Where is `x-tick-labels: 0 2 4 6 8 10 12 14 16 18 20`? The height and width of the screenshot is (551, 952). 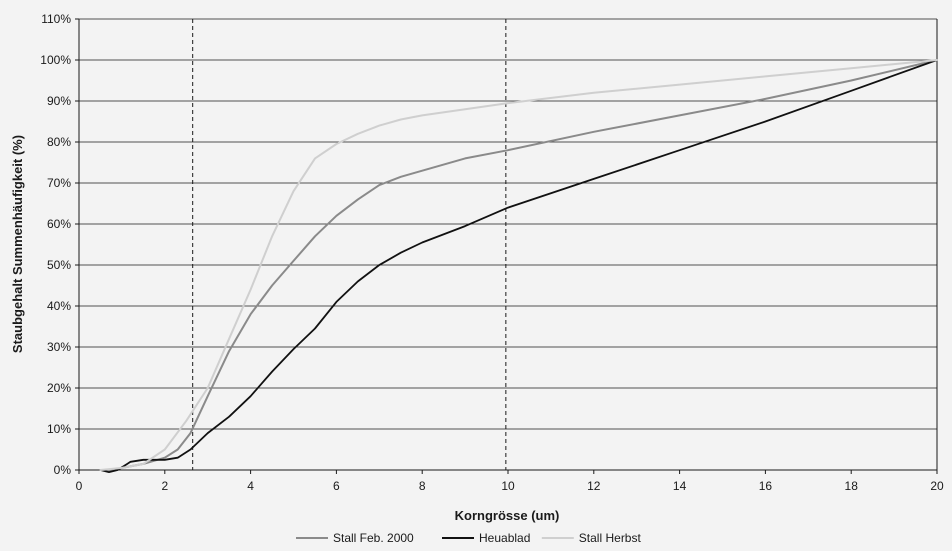 x-tick-labels: 0 2 4 6 8 10 12 14 16 18 20 is located at coordinates (510, 486).